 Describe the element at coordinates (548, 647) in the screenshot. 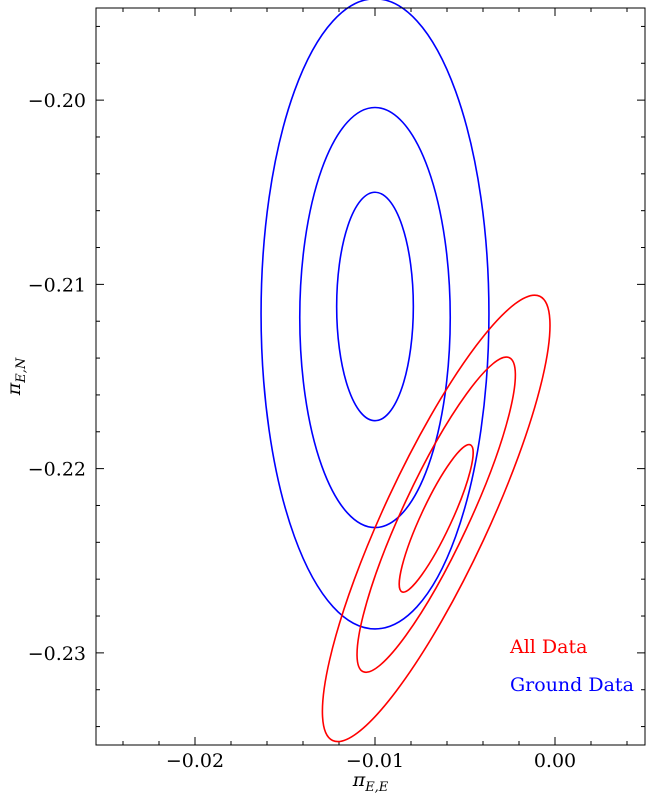

I see `legend-entry: All Data` at that location.